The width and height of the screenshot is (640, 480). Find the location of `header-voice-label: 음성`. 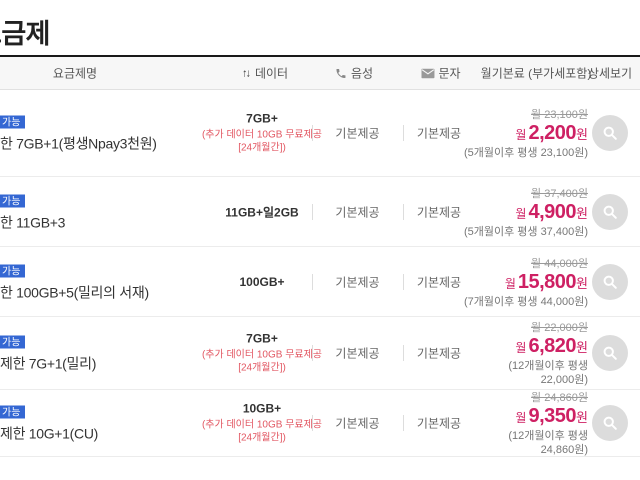

header-voice-label: 음성 is located at coordinates (362, 73).